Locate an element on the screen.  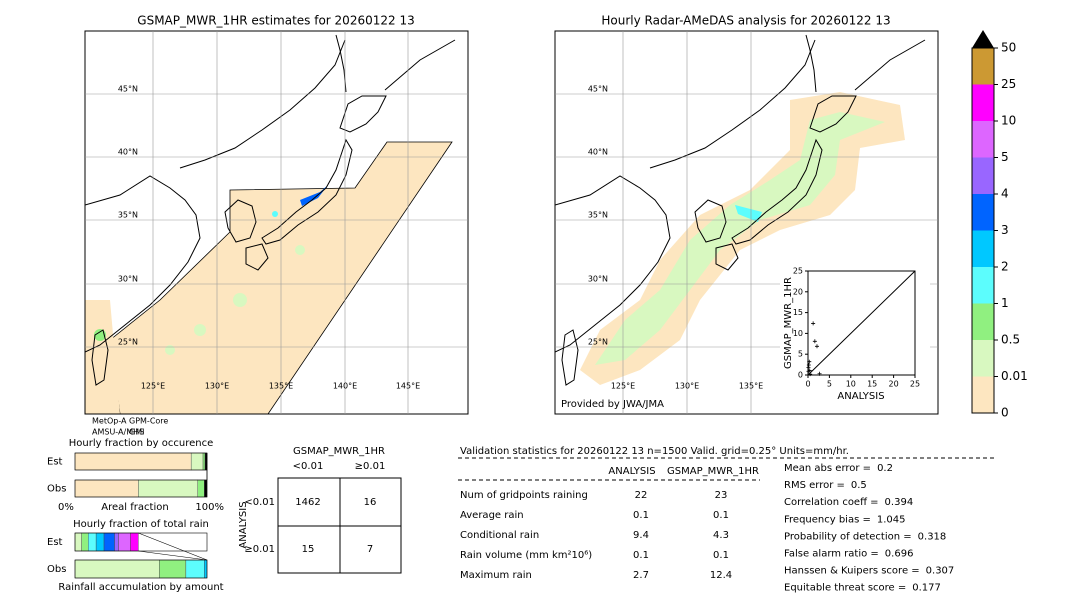
row-label: Obs is located at coordinates (56, 489).